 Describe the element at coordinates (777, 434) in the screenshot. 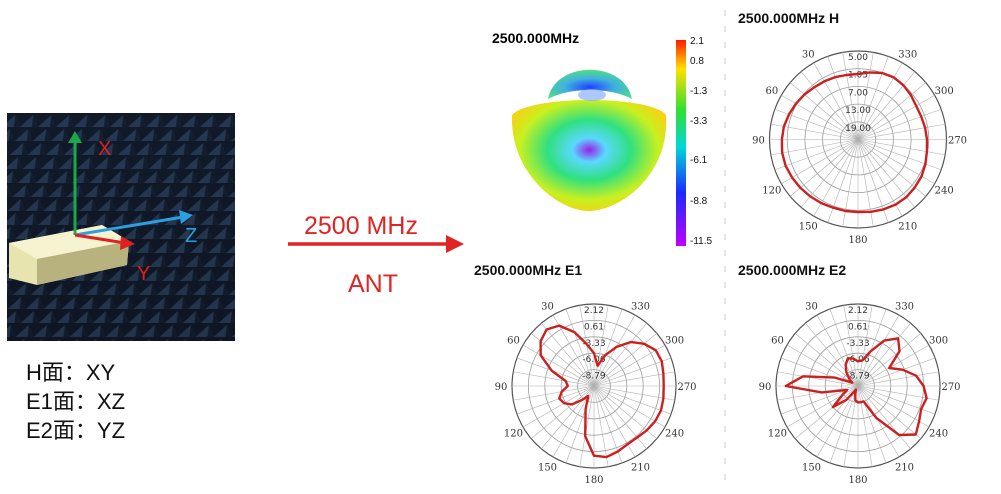

I see `angle-tick-label: 120` at that location.